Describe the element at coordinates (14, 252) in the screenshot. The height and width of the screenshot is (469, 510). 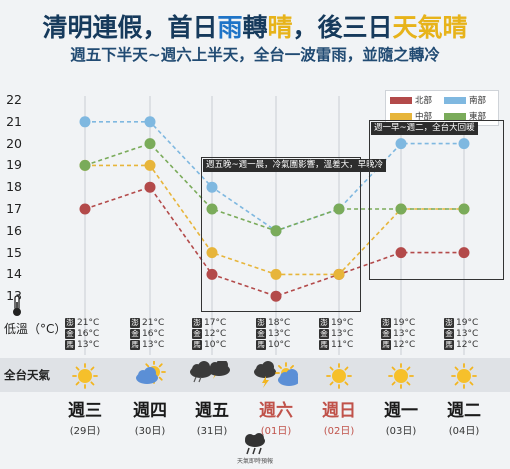
I see `y-tick-label: 15` at that location.